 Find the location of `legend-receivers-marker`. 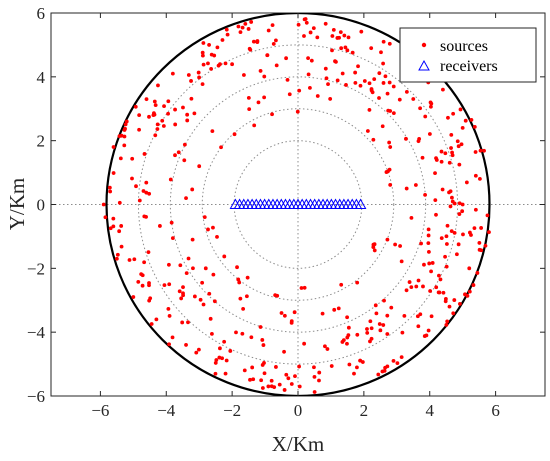

legend-receivers-marker is located at coordinates (424, 65).